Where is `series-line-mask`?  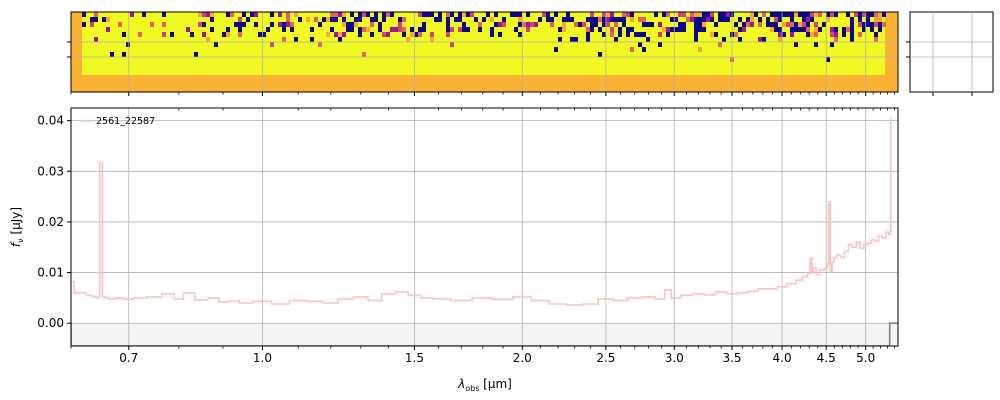
series-line-mask is located at coordinates (484, 334).